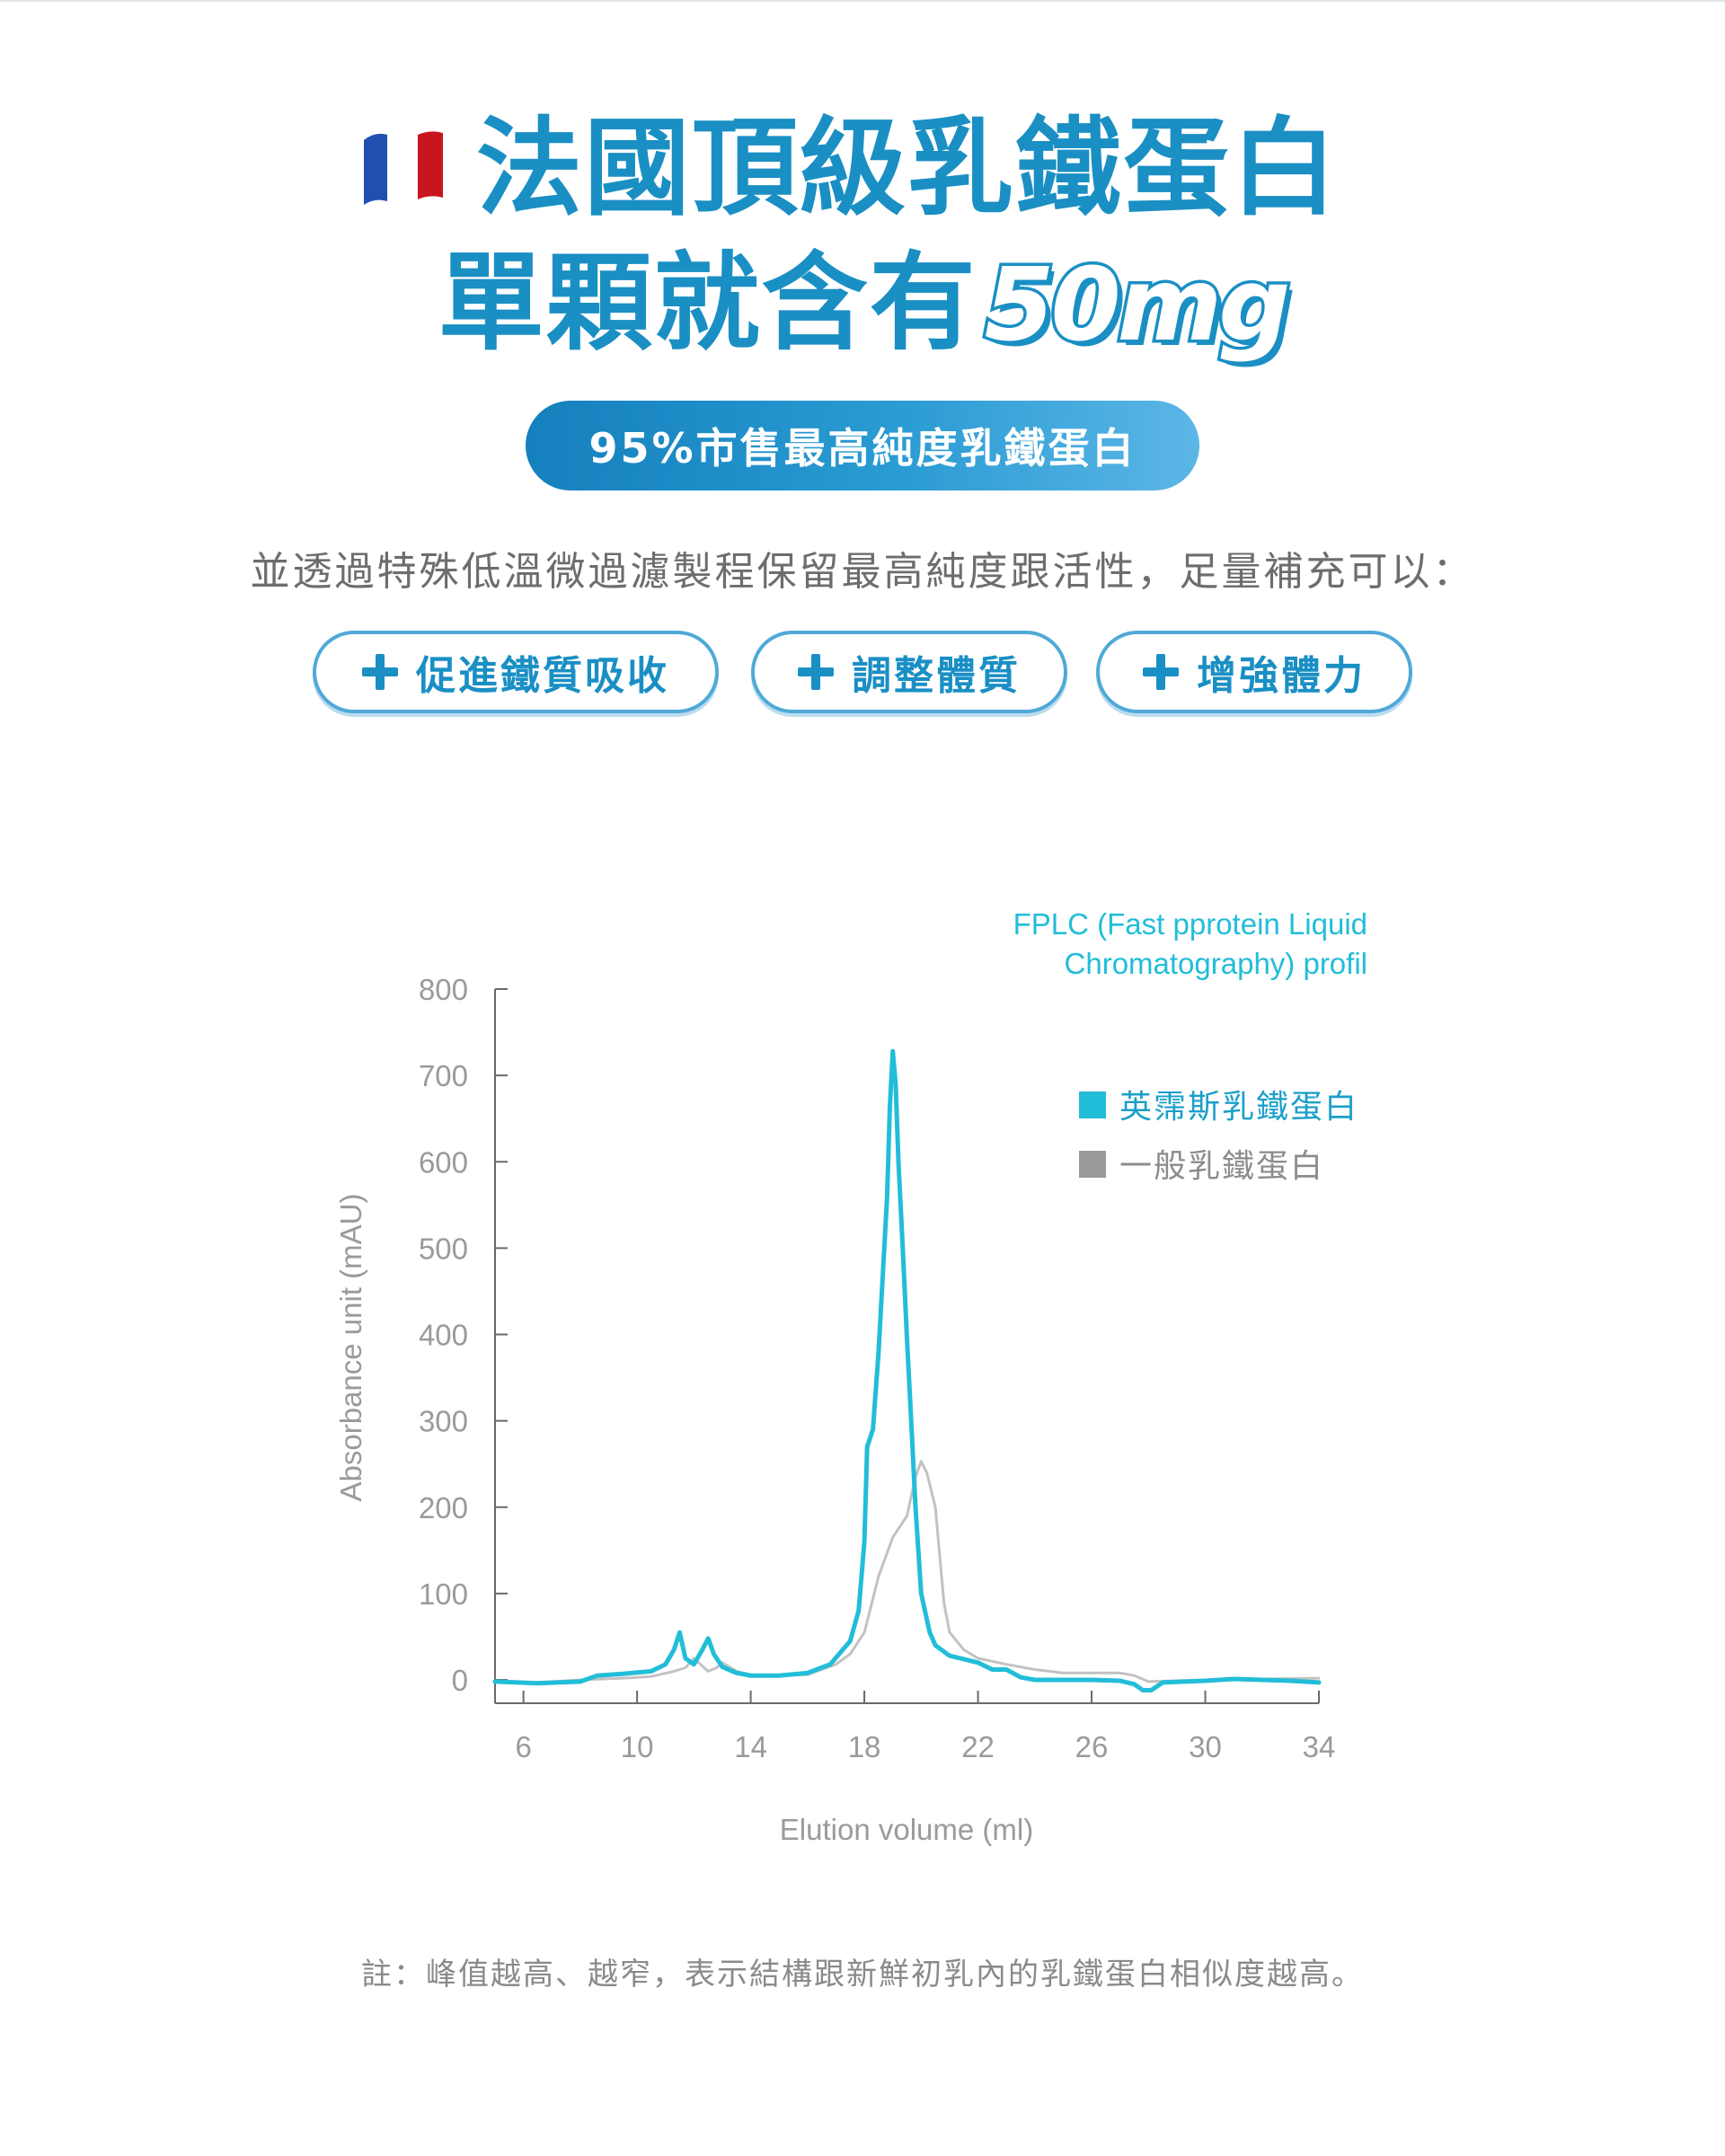 Image resolution: width=1725 pixels, height=2156 pixels. I want to click on x-tick-label: 22, so click(978, 1746).